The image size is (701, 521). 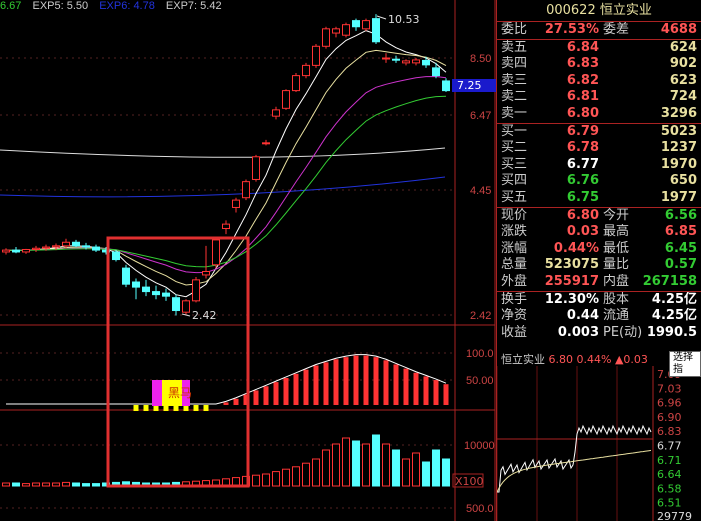 I want to click on volume-unit-box, so click(x=468, y=480).